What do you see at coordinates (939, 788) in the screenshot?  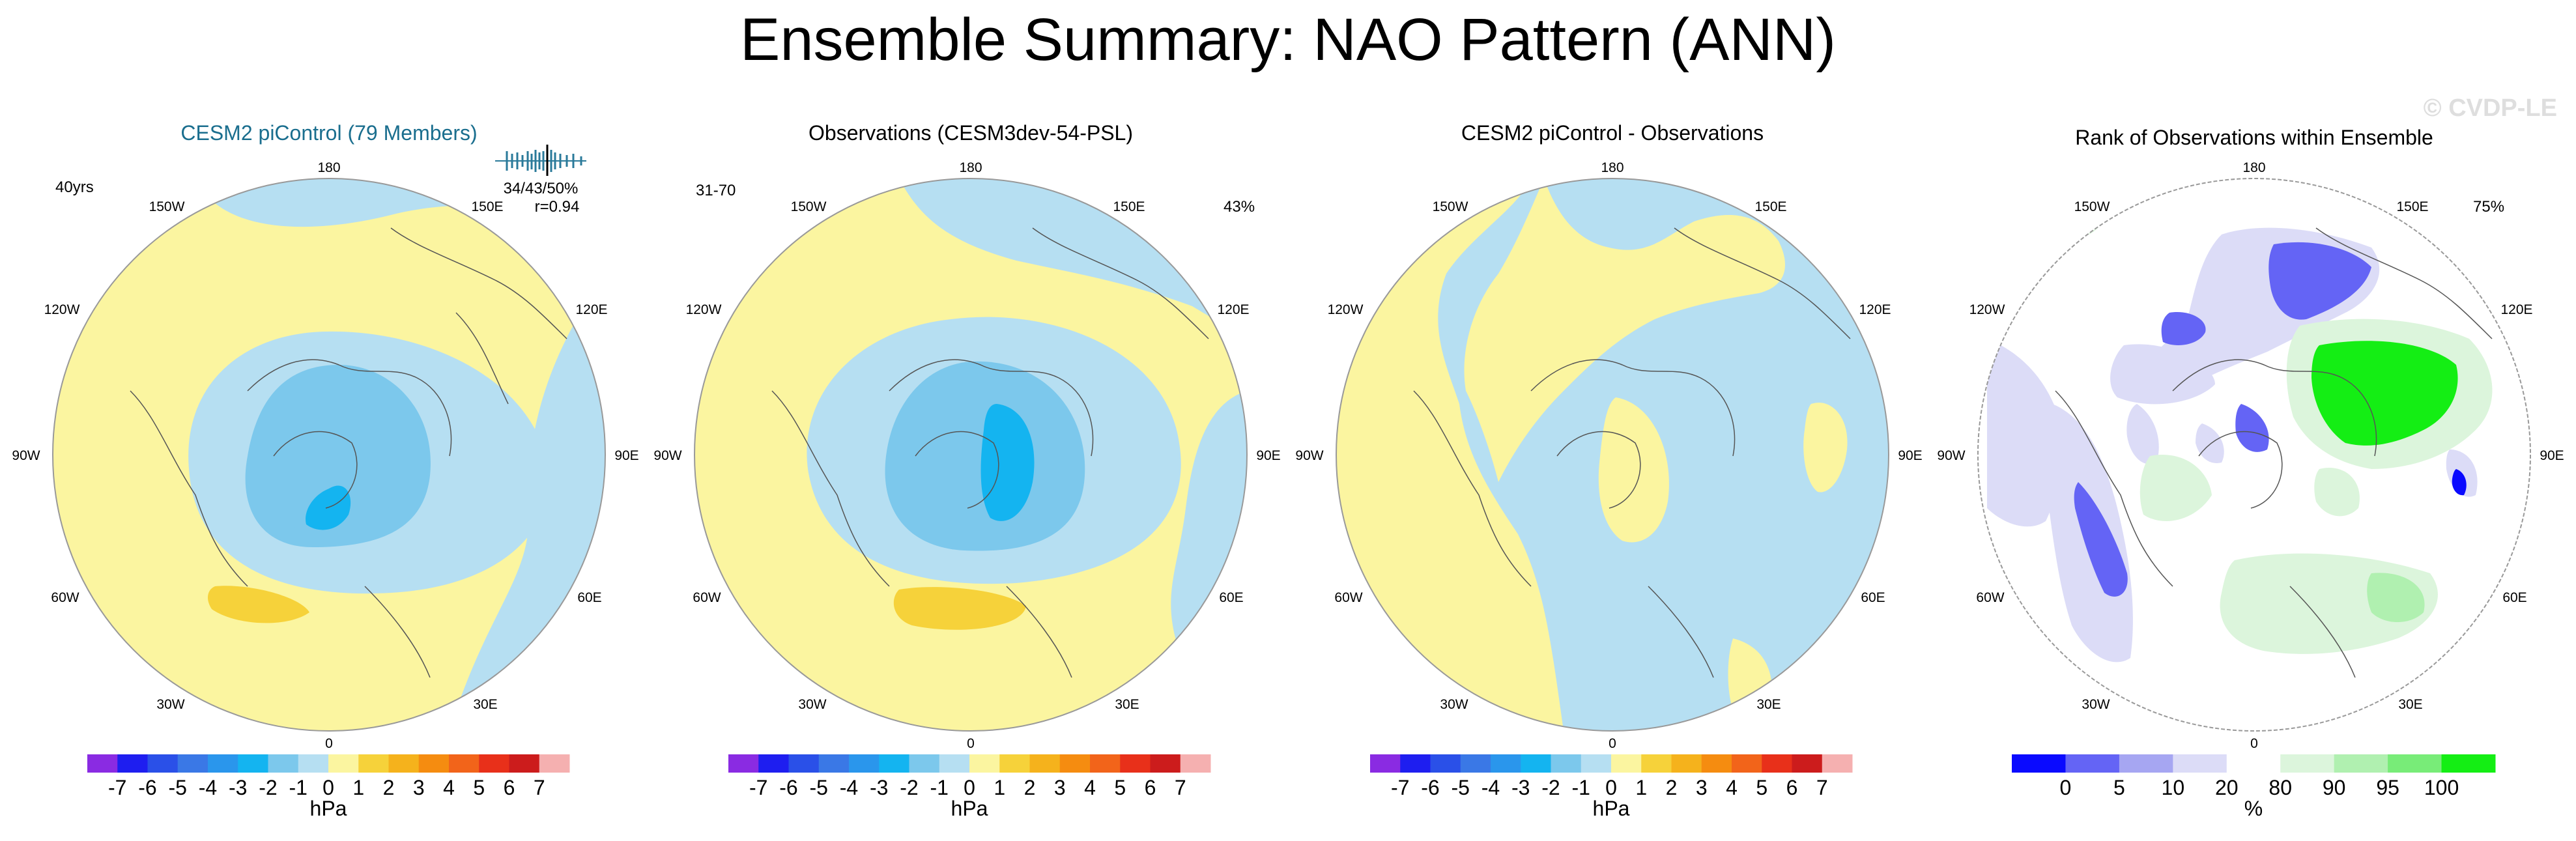 I see `colorbar-tick-label: -1` at bounding box center [939, 788].